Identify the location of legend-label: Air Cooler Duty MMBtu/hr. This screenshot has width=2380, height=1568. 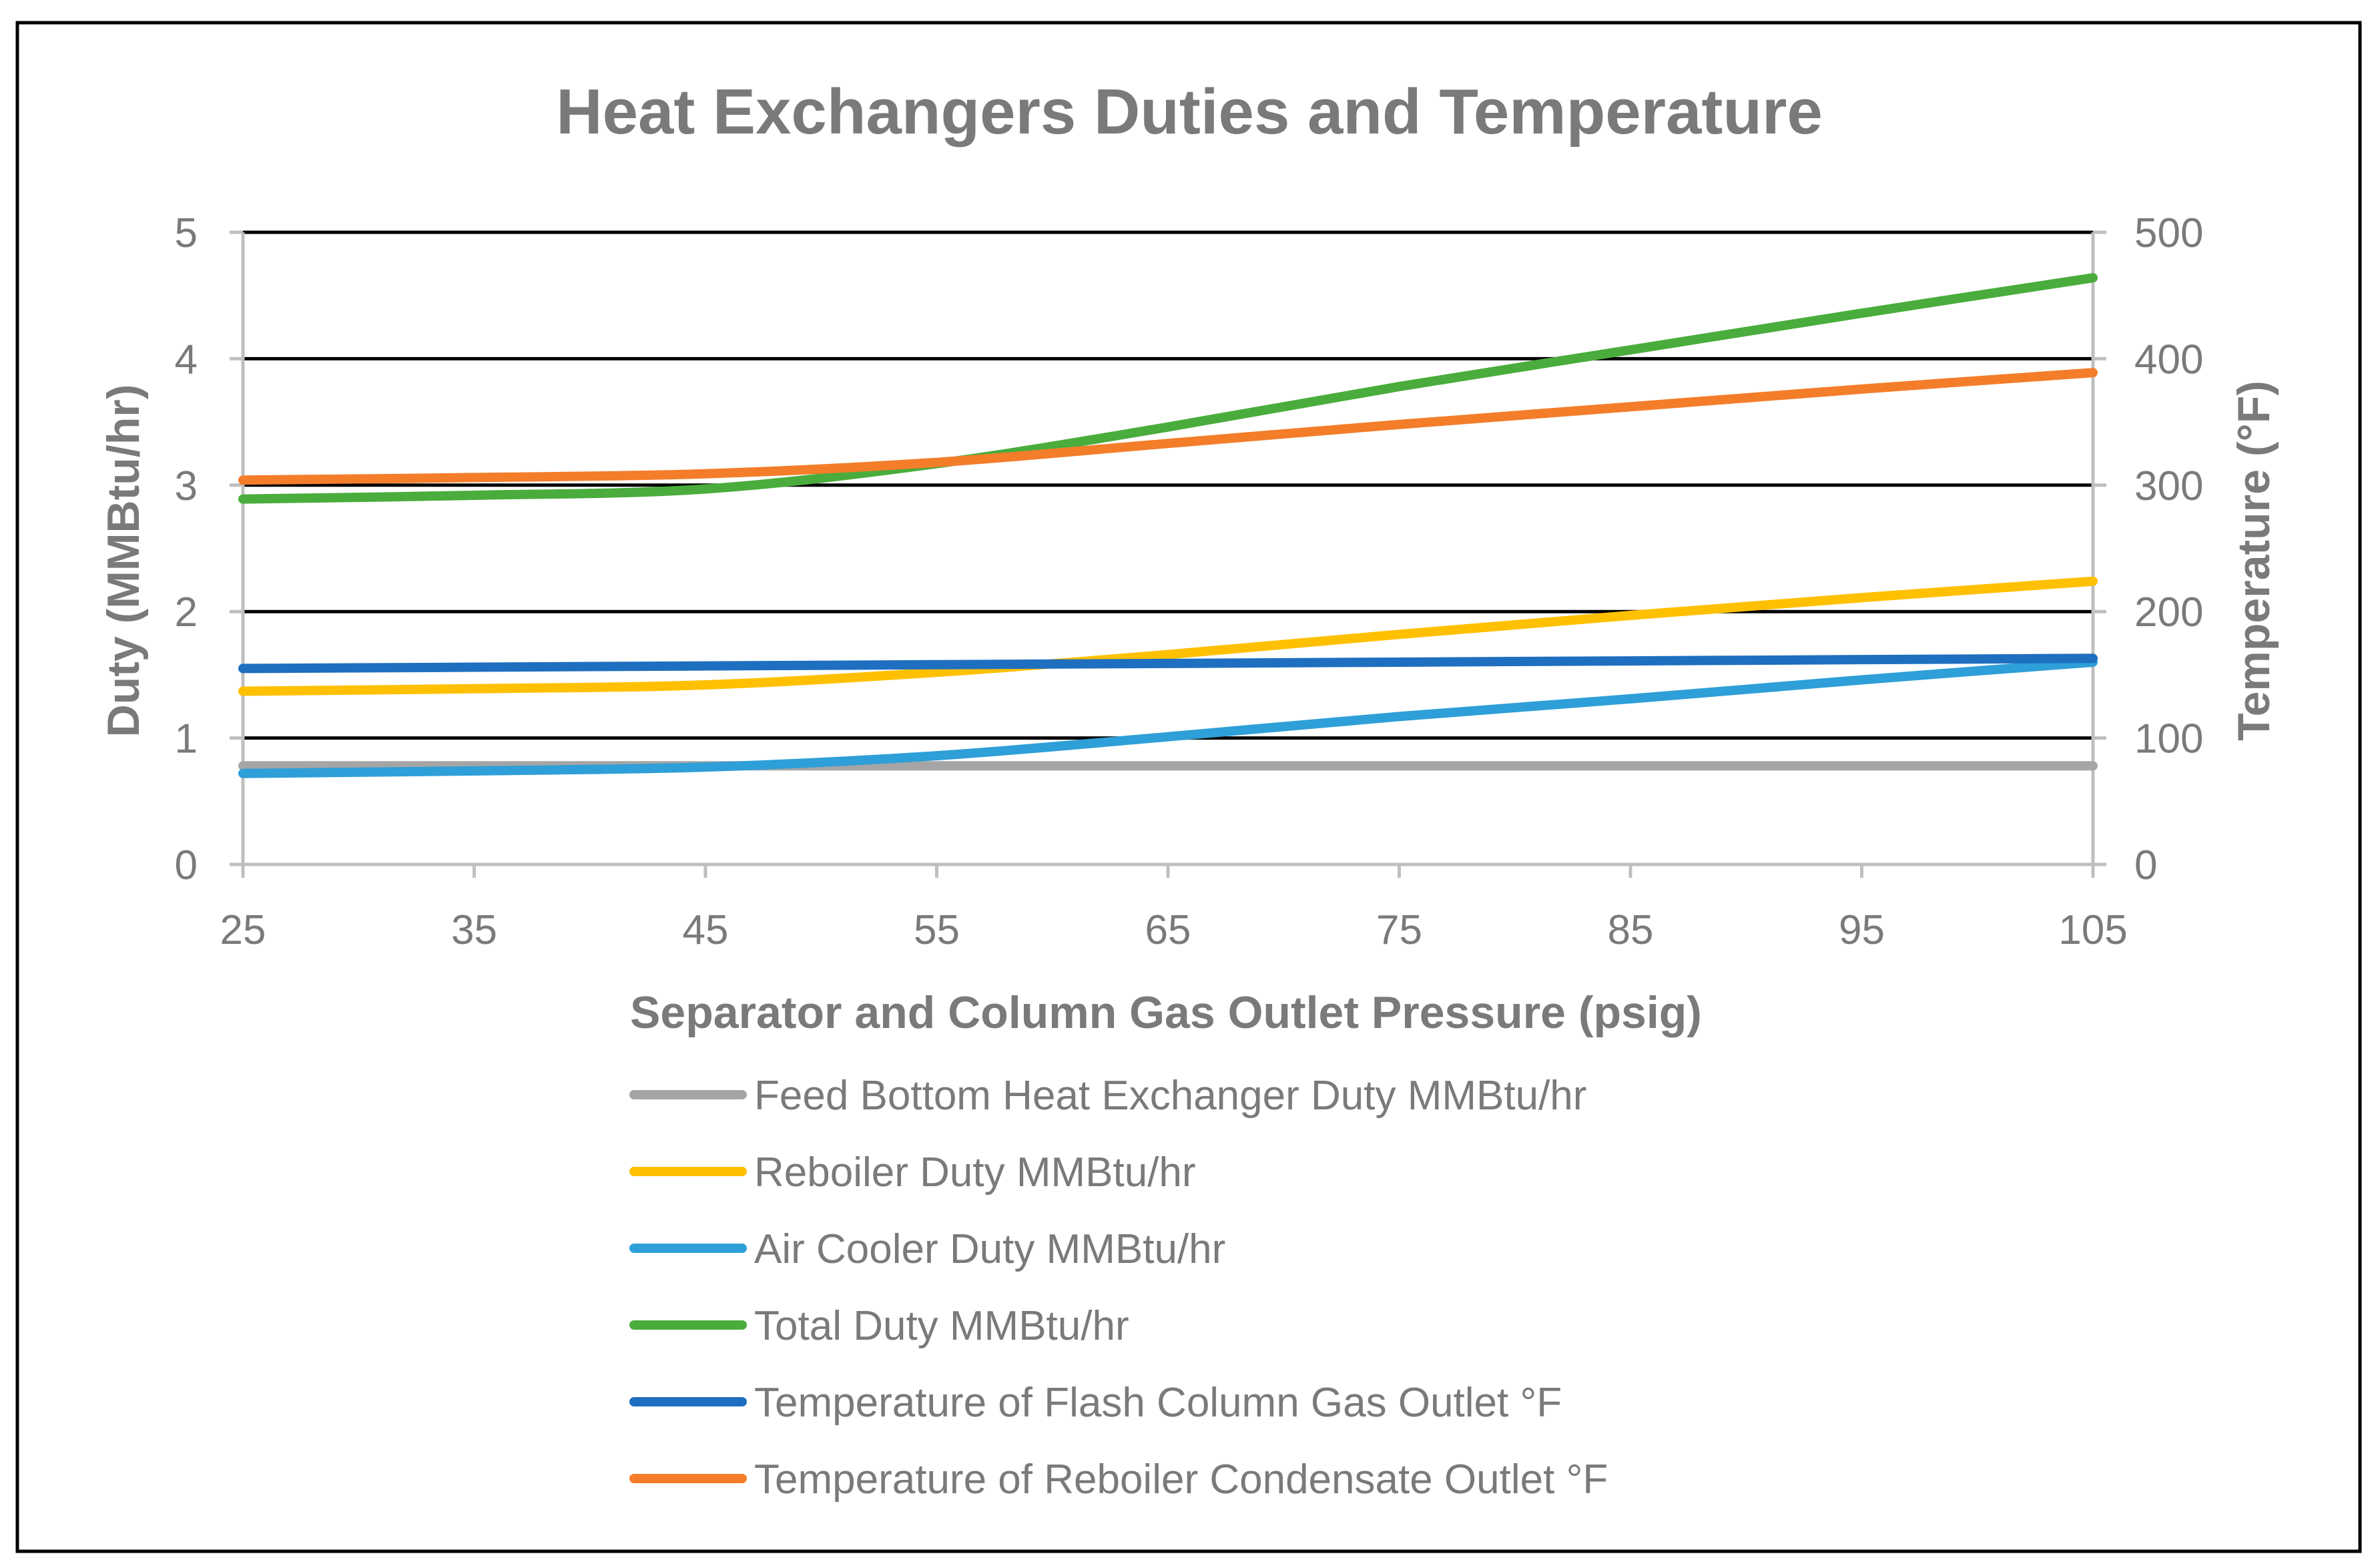
(989, 1249).